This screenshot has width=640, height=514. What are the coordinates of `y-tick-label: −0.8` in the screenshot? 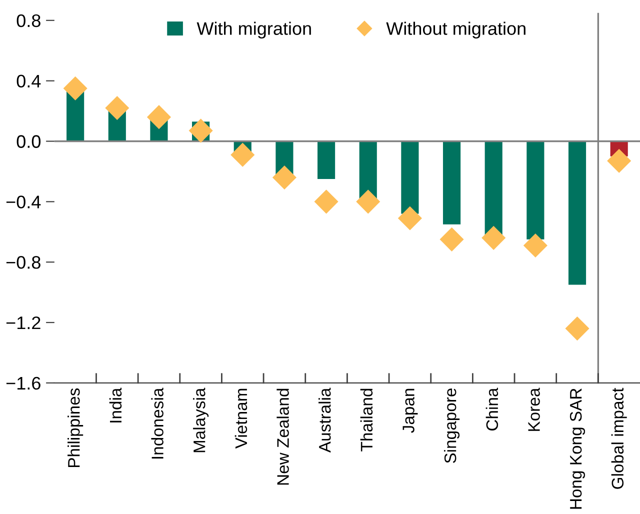 It's located at (23, 262).